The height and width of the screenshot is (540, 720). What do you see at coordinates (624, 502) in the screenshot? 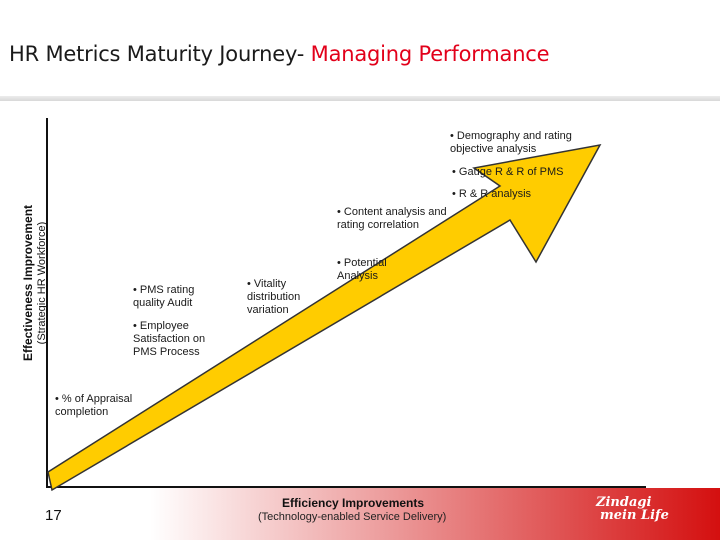
I see `logo-line-1: Zindagi` at bounding box center [624, 502].